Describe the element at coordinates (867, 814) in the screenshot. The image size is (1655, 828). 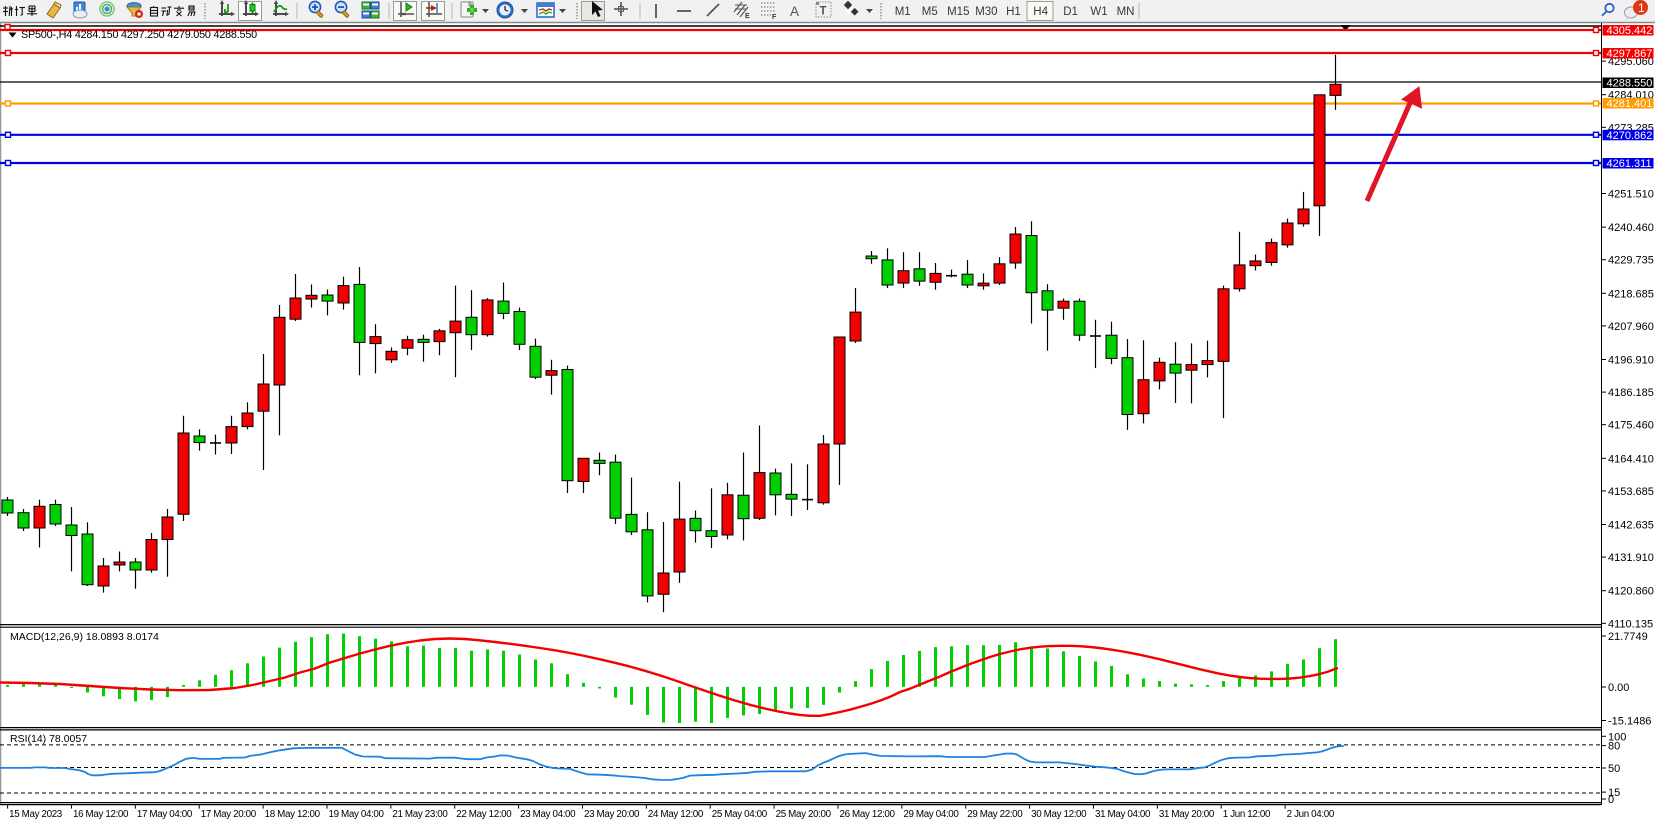
I see `svg-text: 26 May 12:00` at that location.